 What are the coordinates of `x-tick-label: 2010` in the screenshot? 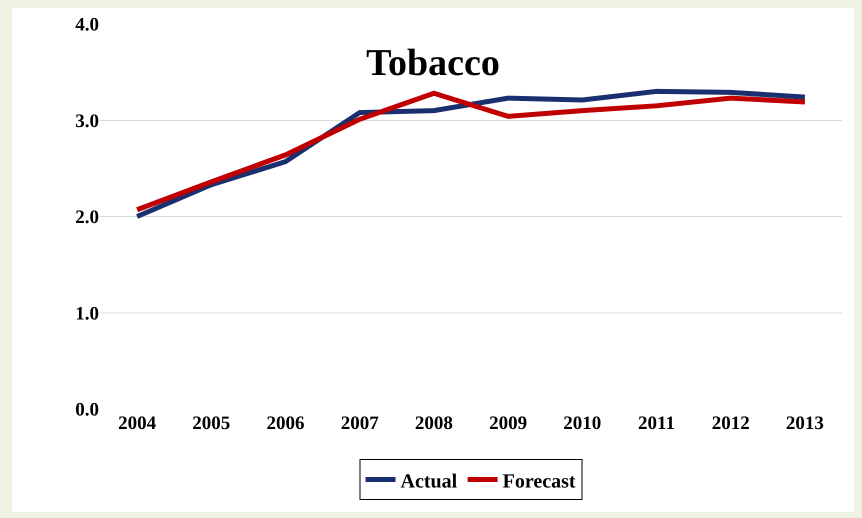 It's located at (582, 423).